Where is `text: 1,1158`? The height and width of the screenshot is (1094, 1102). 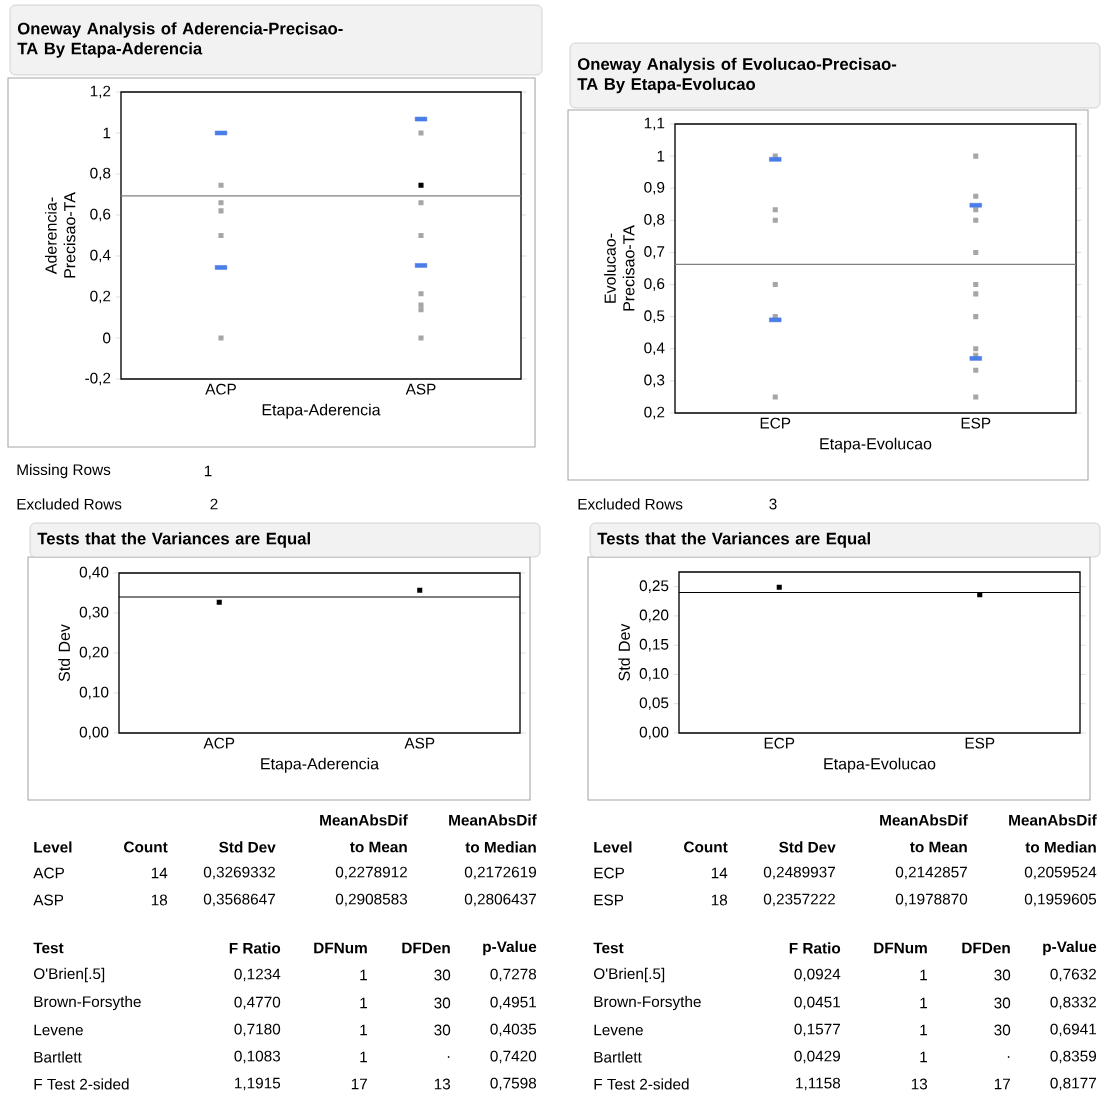
text: 1,1158 is located at coordinates (818, 1084).